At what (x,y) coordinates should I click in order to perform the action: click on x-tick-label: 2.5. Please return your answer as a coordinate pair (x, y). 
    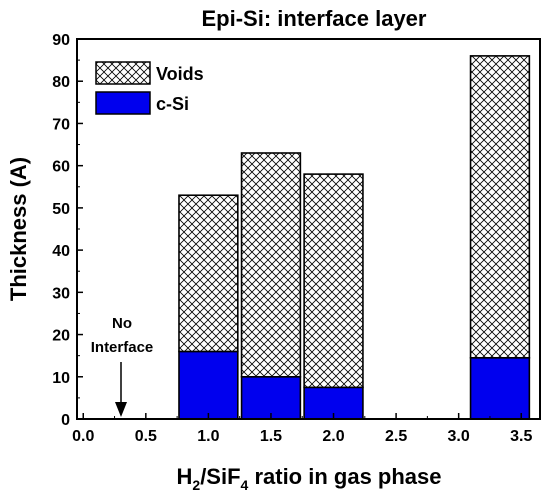
    Looking at the image, I should click on (396, 436).